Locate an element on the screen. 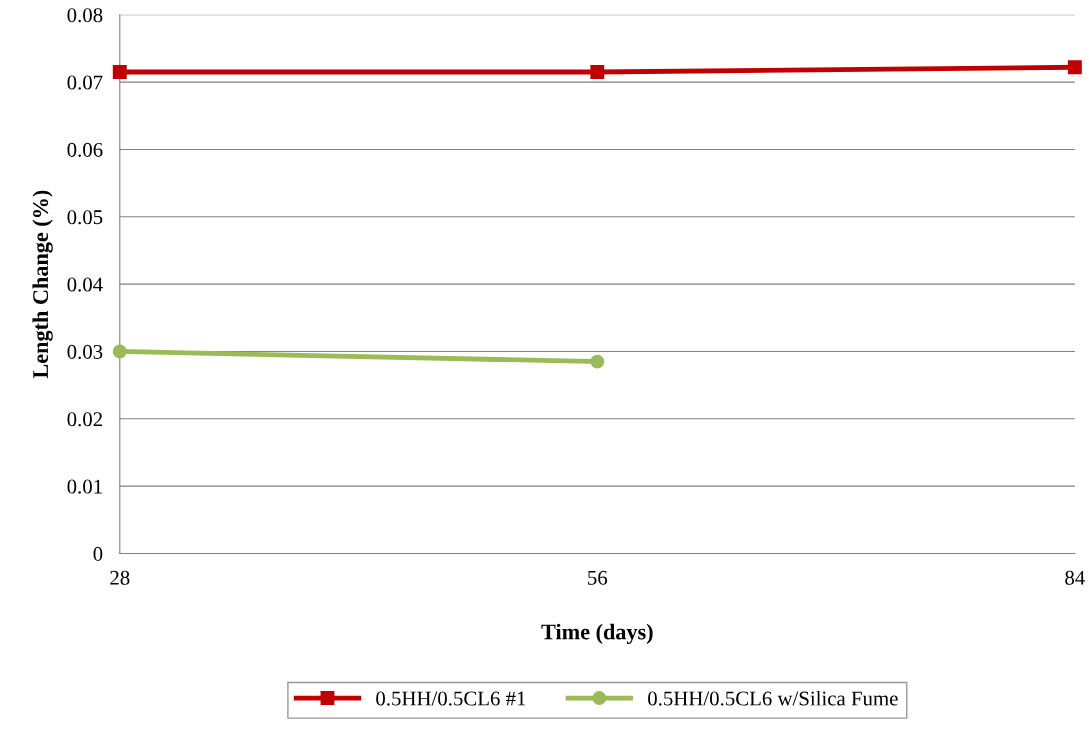 This screenshot has width=1089, height=738. y-tick-label: 0 is located at coordinates (98, 553).